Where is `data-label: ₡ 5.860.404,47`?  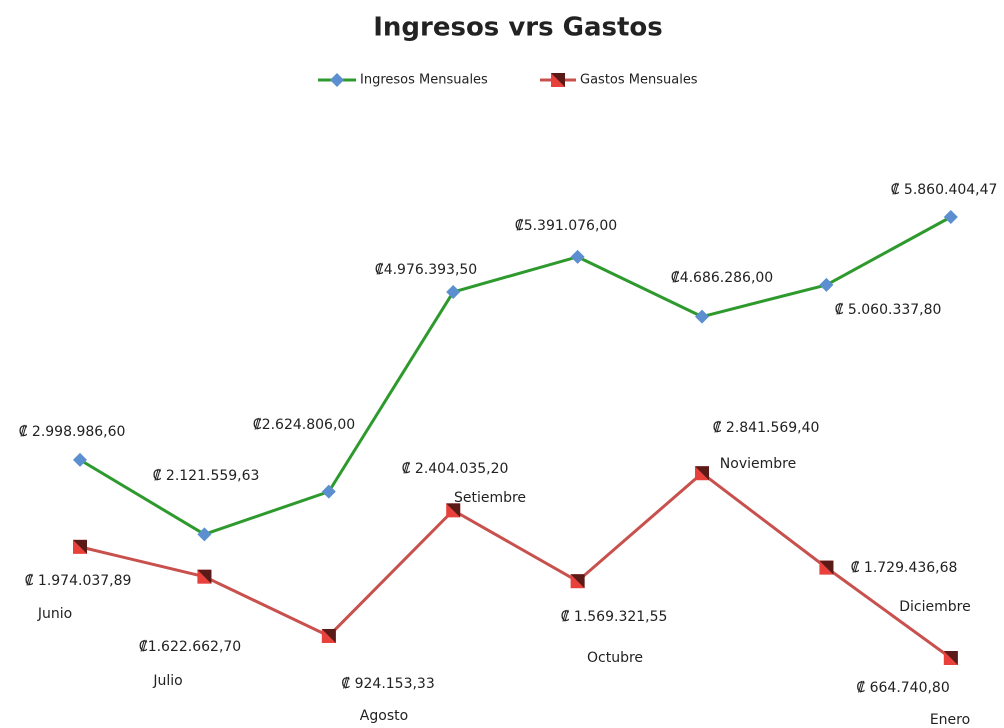 data-label: ₡ 5.860.404,47 is located at coordinates (944, 190).